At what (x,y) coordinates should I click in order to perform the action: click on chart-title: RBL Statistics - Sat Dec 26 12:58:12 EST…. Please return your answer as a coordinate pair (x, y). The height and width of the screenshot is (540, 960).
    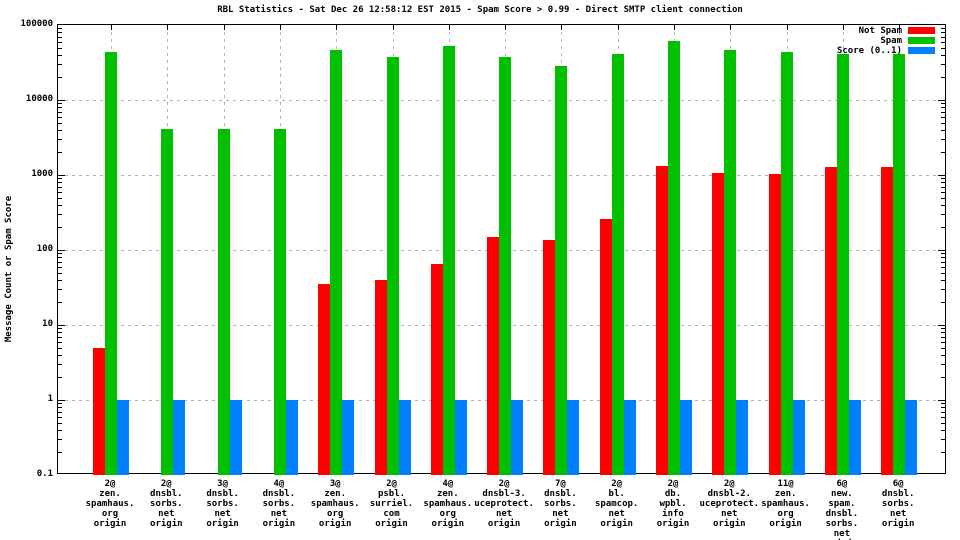
    Looking at the image, I should click on (480, 10).